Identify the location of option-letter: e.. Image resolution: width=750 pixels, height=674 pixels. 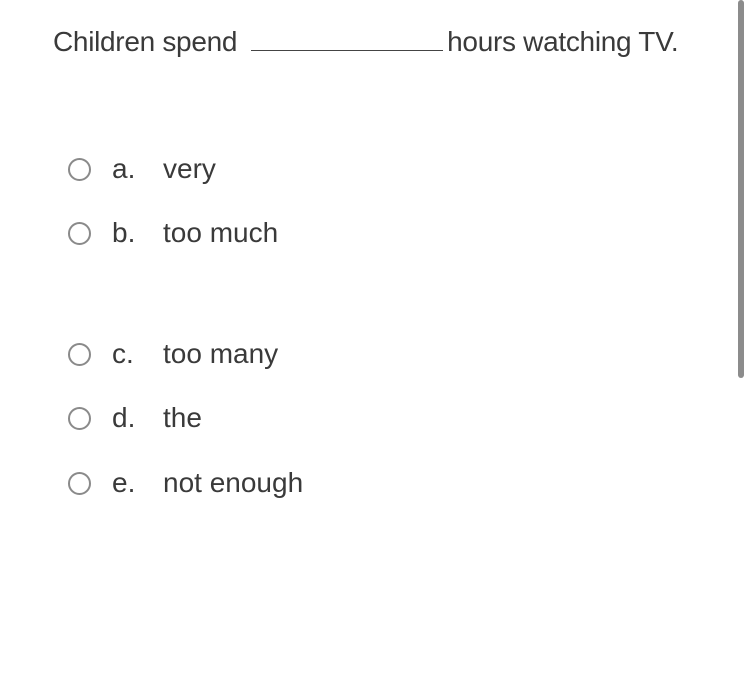
(124, 482).